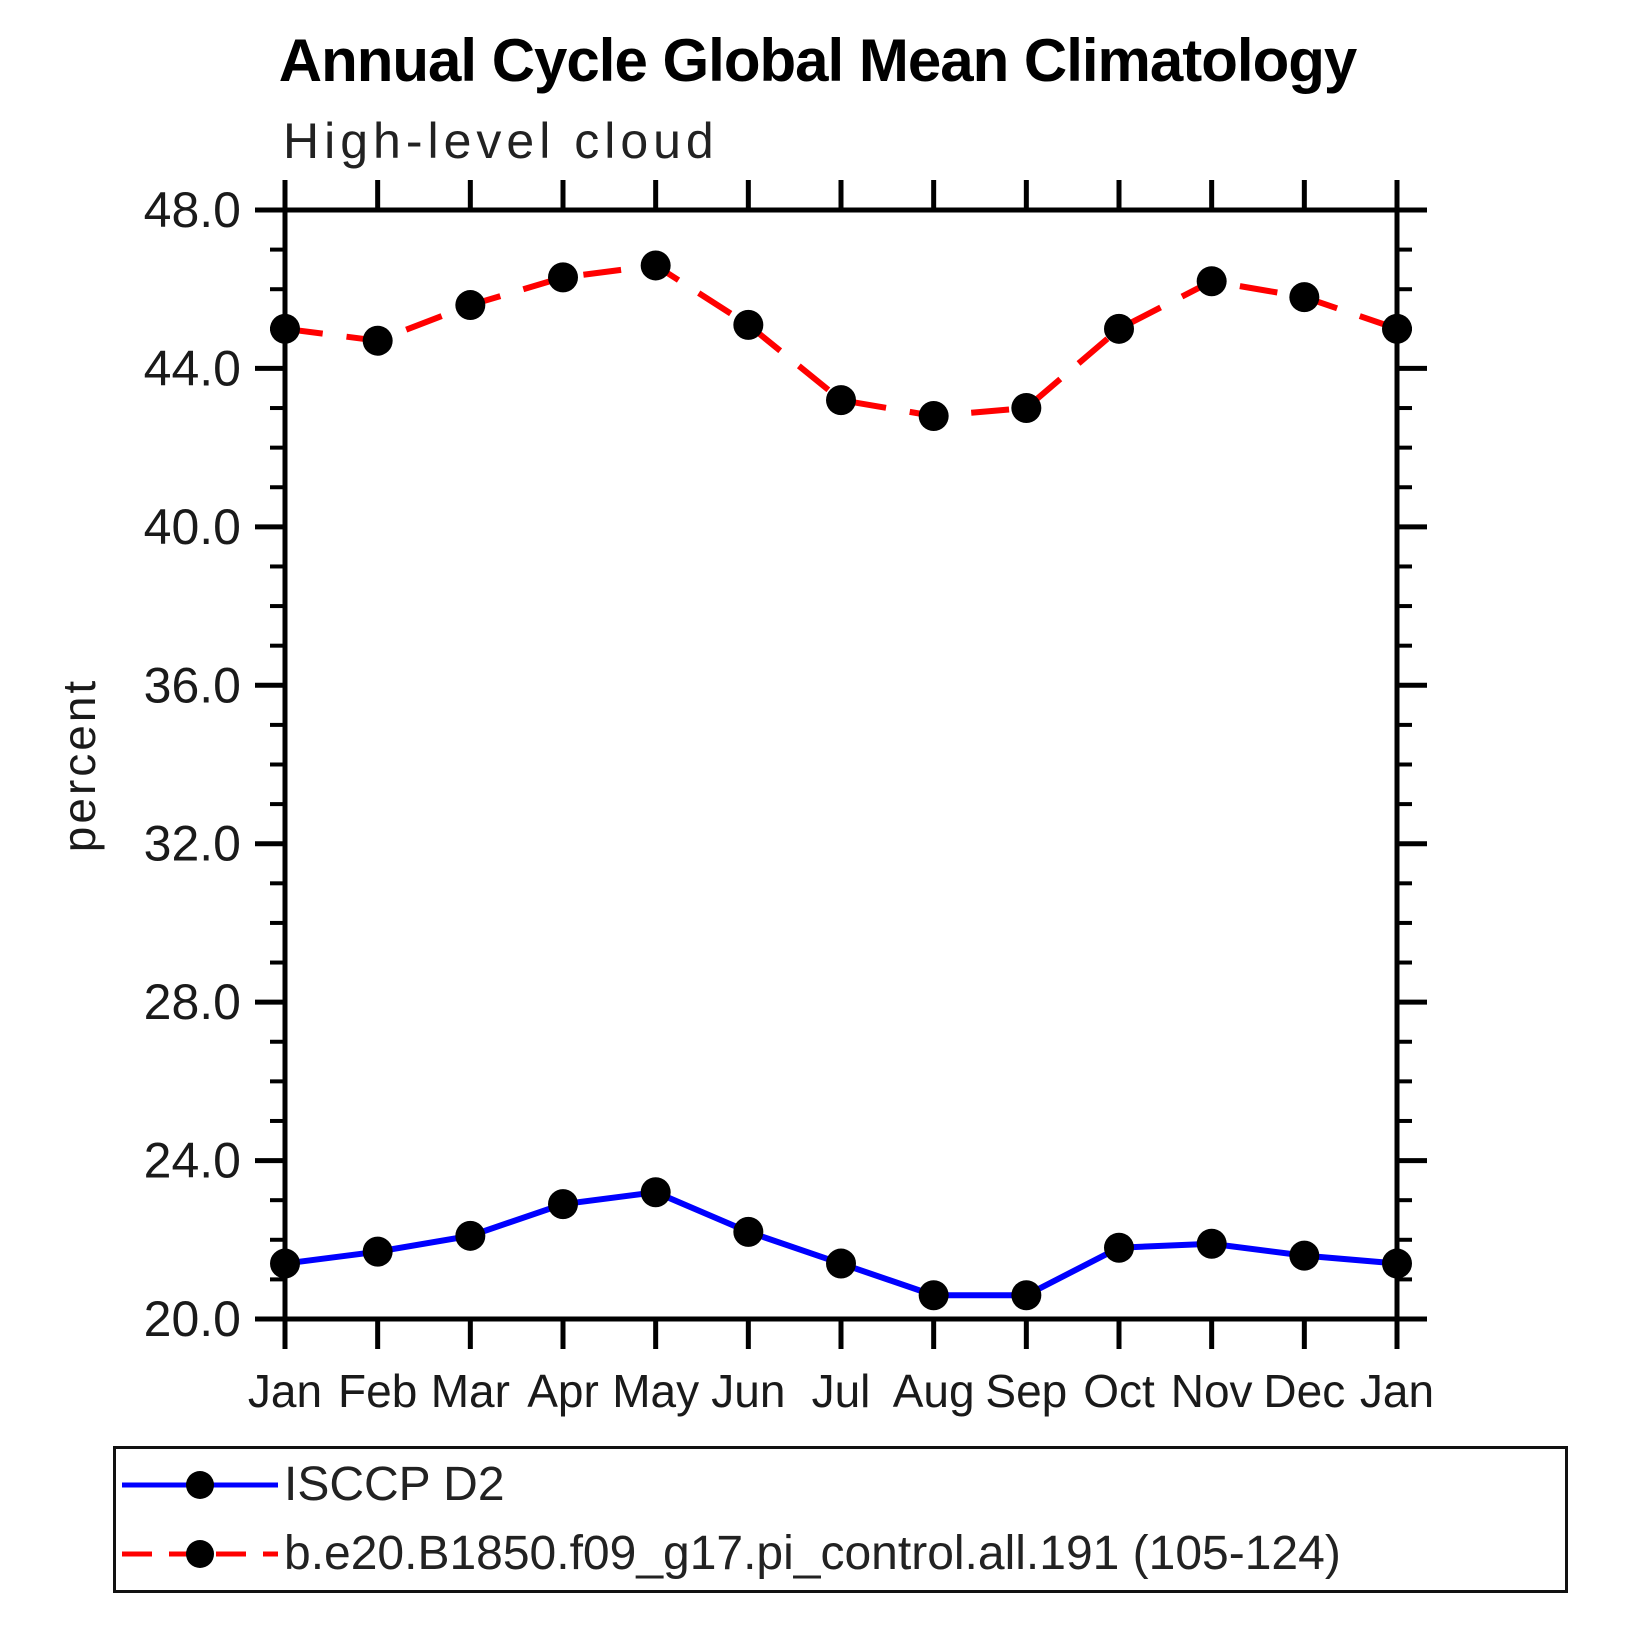 This screenshot has width=1635, height=1635. What do you see at coordinates (192, 844) in the screenshot?
I see `y-tick-label: 32.0` at bounding box center [192, 844].